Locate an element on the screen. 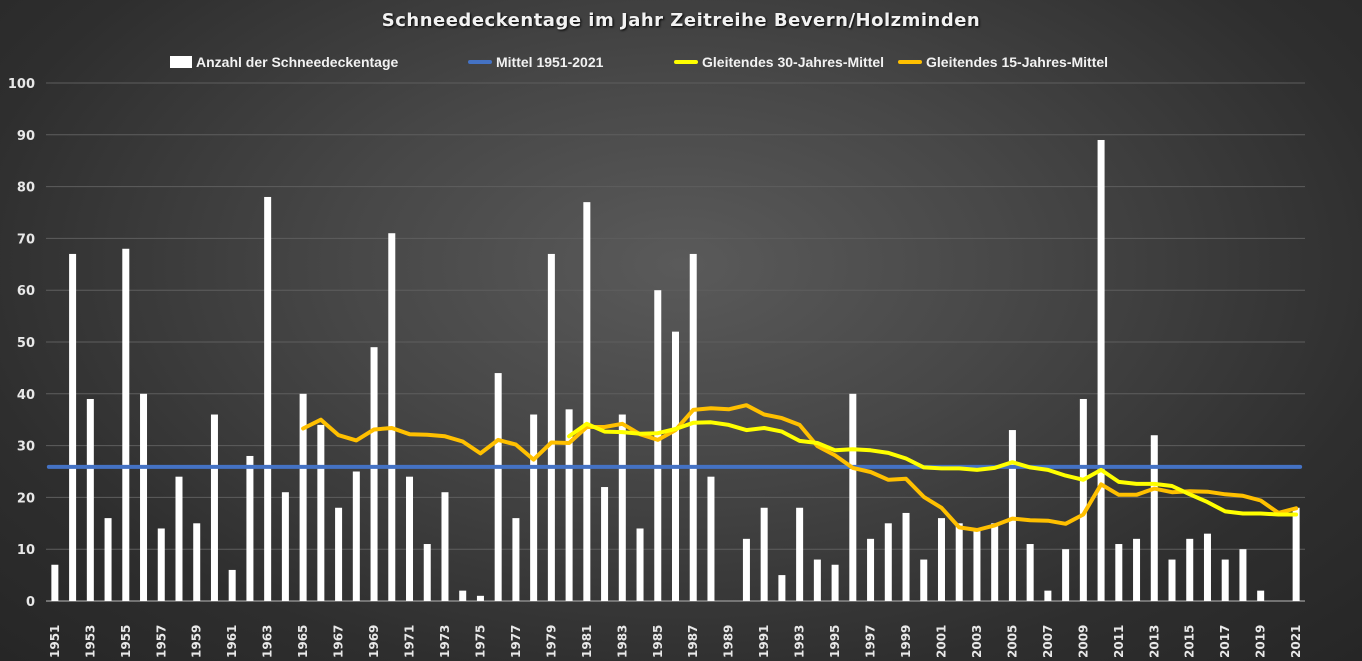 The image size is (1362, 661). x-tick-label: 2001 is located at coordinates (941, 641).